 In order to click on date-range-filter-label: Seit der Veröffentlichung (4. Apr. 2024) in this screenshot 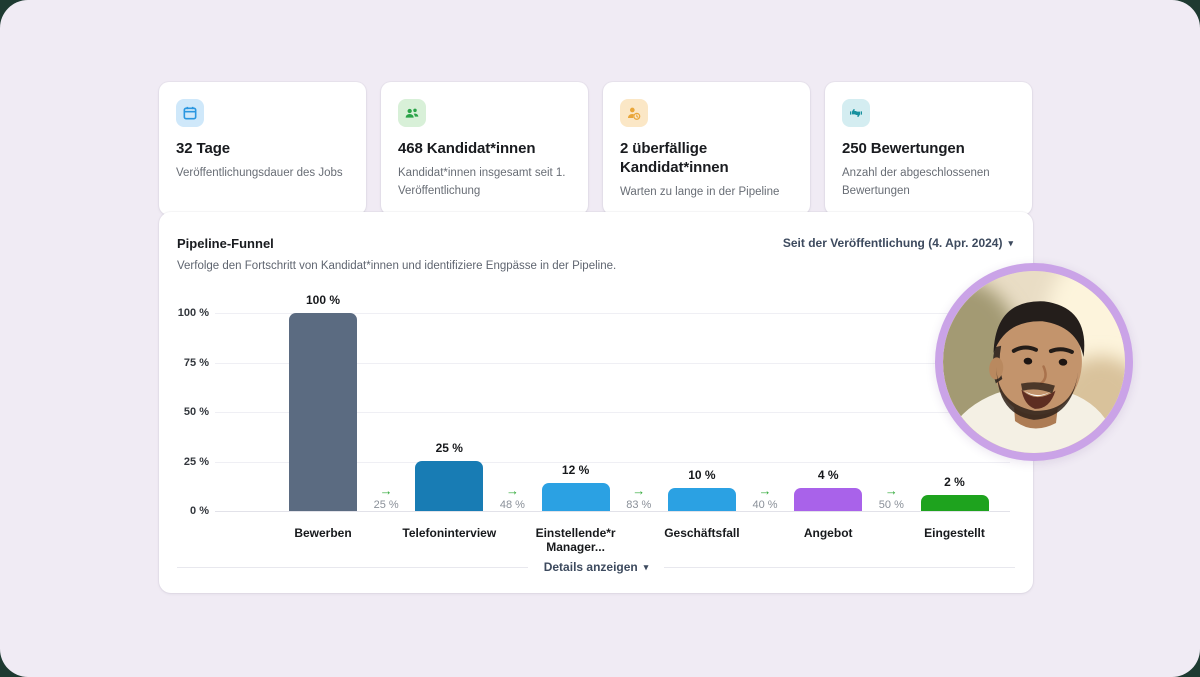, I will do `click(892, 243)`.